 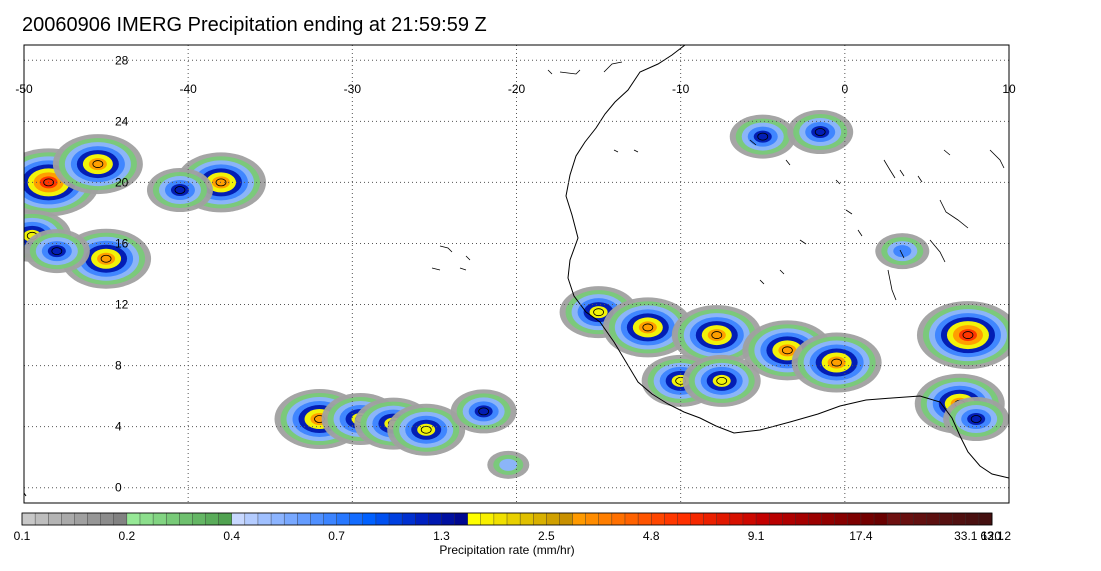 What do you see at coordinates (122, 182) in the screenshot?
I see `lat-tick-label: 20` at bounding box center [122, 182].